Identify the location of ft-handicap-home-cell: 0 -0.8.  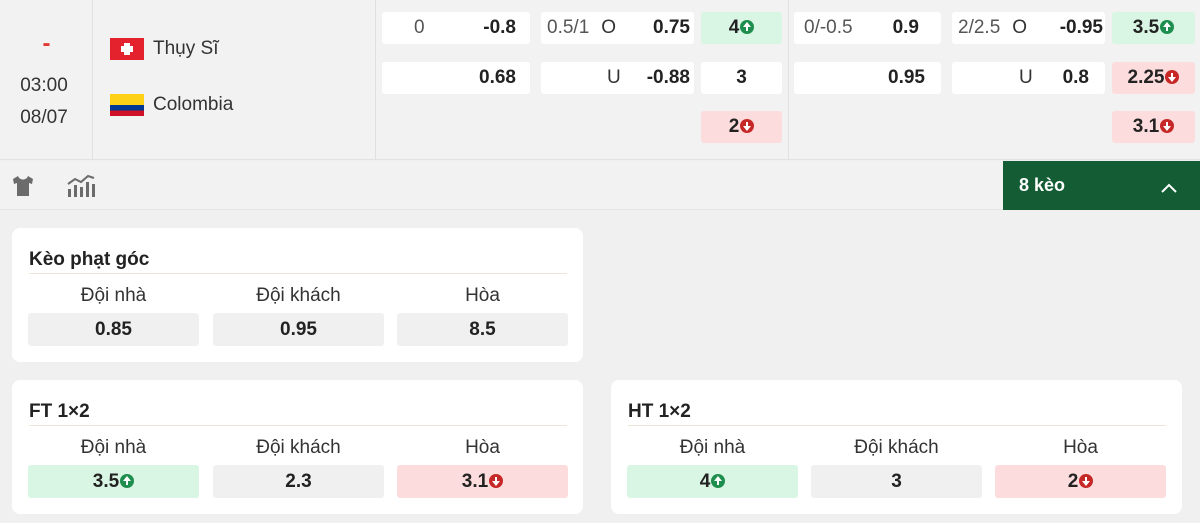
(456, 28).